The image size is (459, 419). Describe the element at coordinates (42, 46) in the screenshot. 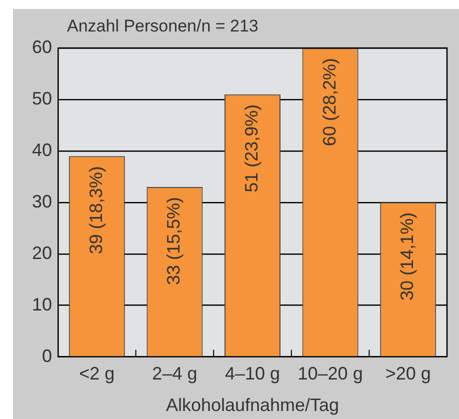

I see `y-tick-label: 60` at that location.